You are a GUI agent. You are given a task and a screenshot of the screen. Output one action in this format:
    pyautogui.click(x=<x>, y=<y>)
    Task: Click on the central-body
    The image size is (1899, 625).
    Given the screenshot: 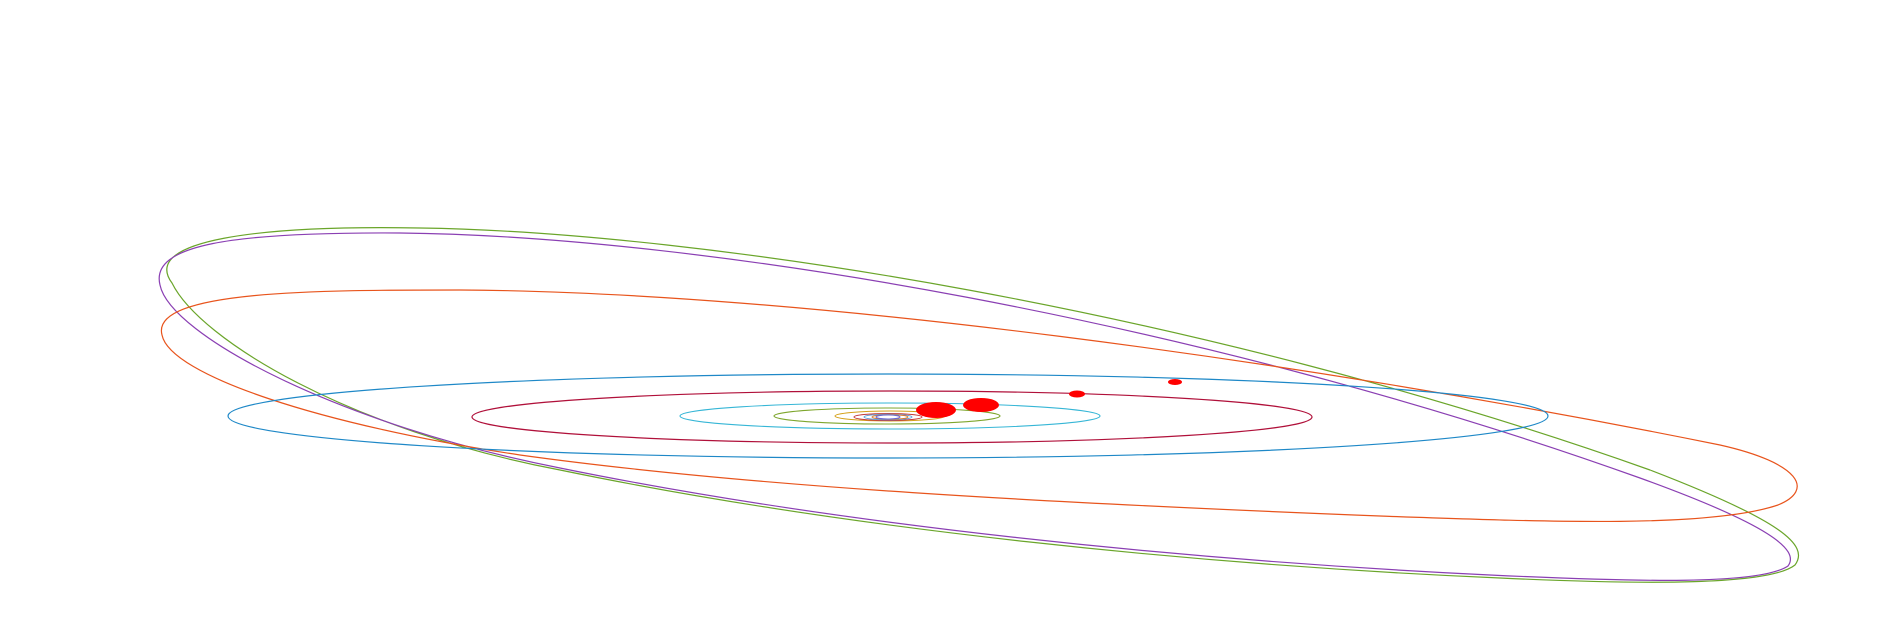 What is the action you would take?
    pyautogui.click(x=936, y=410)
    